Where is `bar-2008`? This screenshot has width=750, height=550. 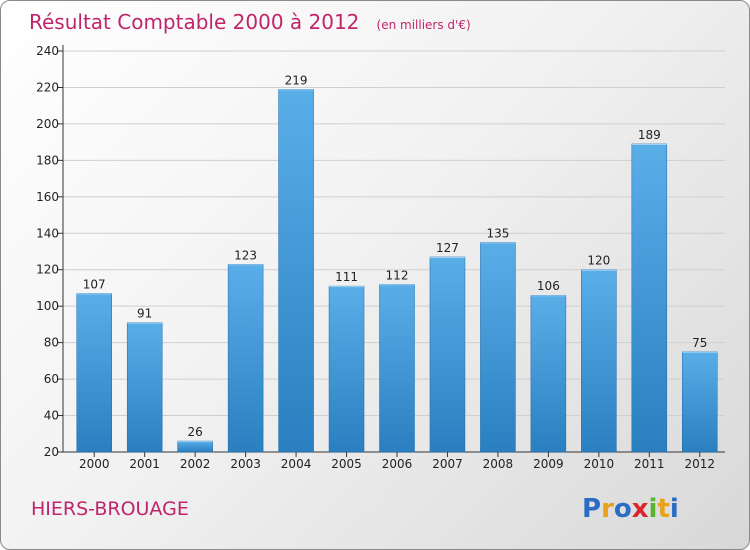 bar-2008 is located at coordinates (498, 347).